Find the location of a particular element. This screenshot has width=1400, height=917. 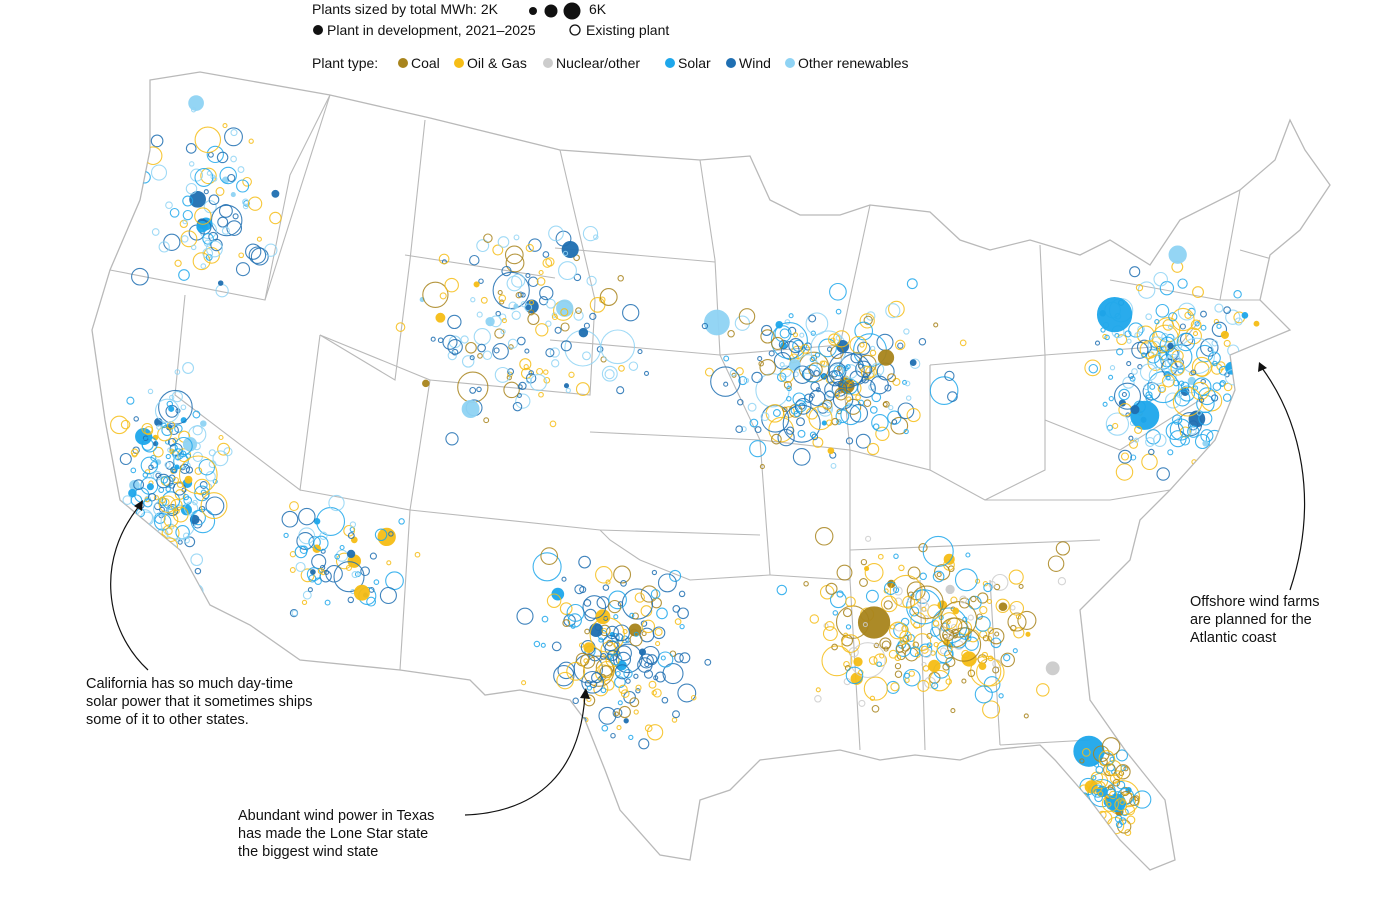

solar-swatch-icon is located at coordinates (670, 63).